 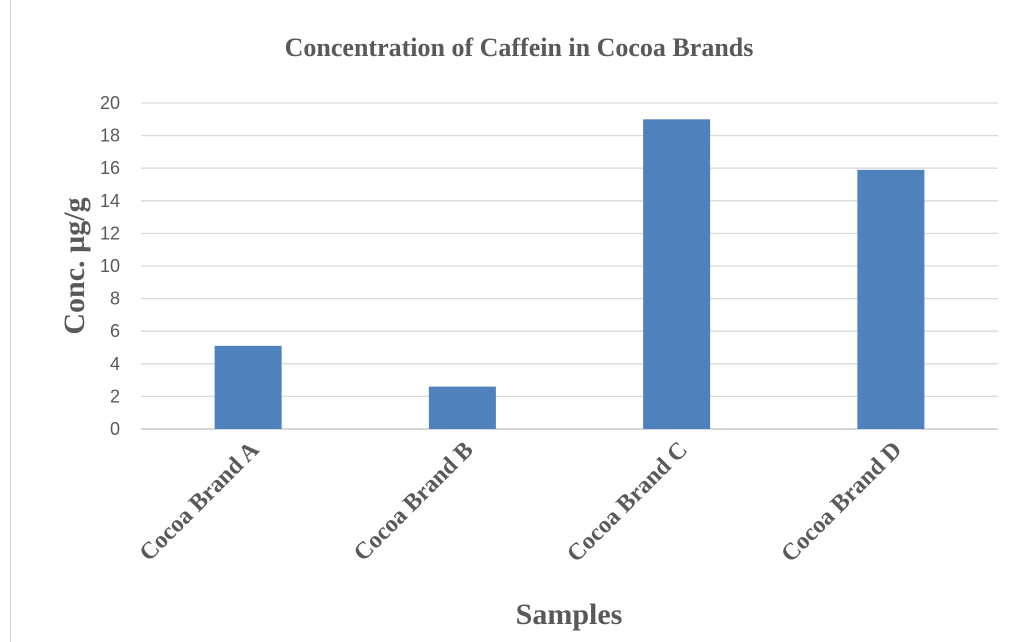 I want to click on x-tick-label: Cocoa Brand D, so click(x=842, y=502).